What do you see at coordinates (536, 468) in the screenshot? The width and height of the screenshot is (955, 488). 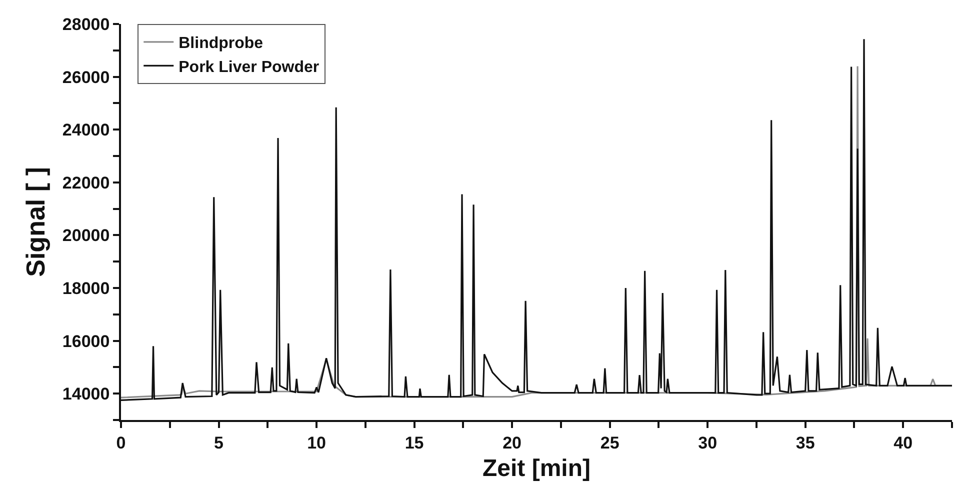 I see `x-axis-title: Zeit [min]` at bounding box center [536, 468].